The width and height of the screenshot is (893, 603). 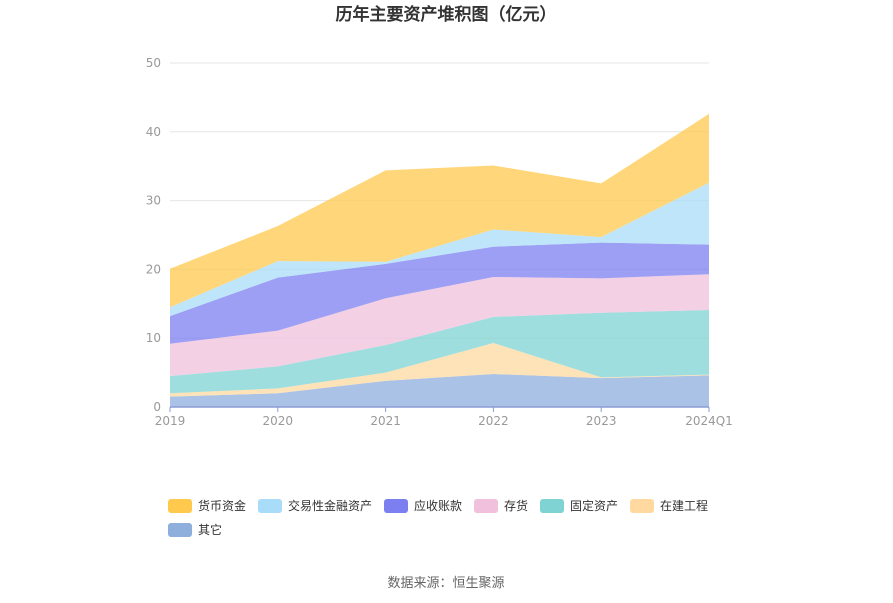 What do you see at coordinates (153, 269) in the screenshot?
I see `y-tick-label: 20` at bounding box center [153, 269].